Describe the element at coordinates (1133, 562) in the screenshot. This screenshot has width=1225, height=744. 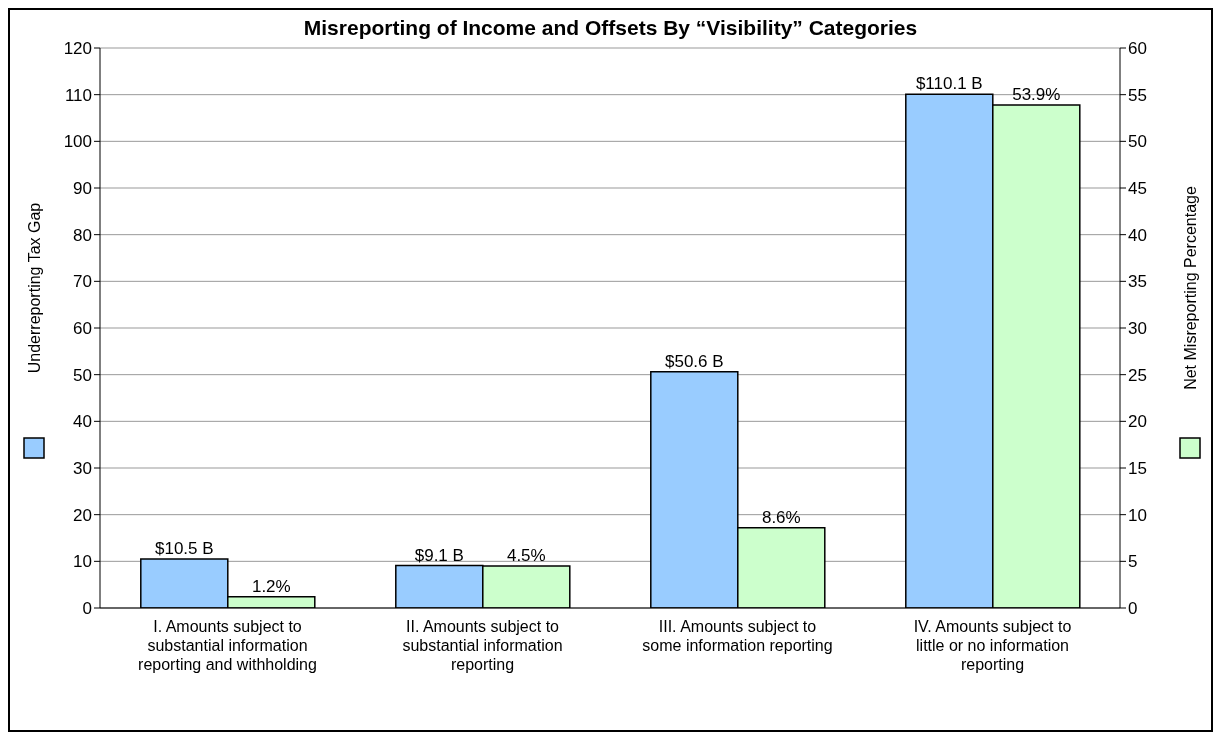
I see `y2-tick-label: 5` at that location.